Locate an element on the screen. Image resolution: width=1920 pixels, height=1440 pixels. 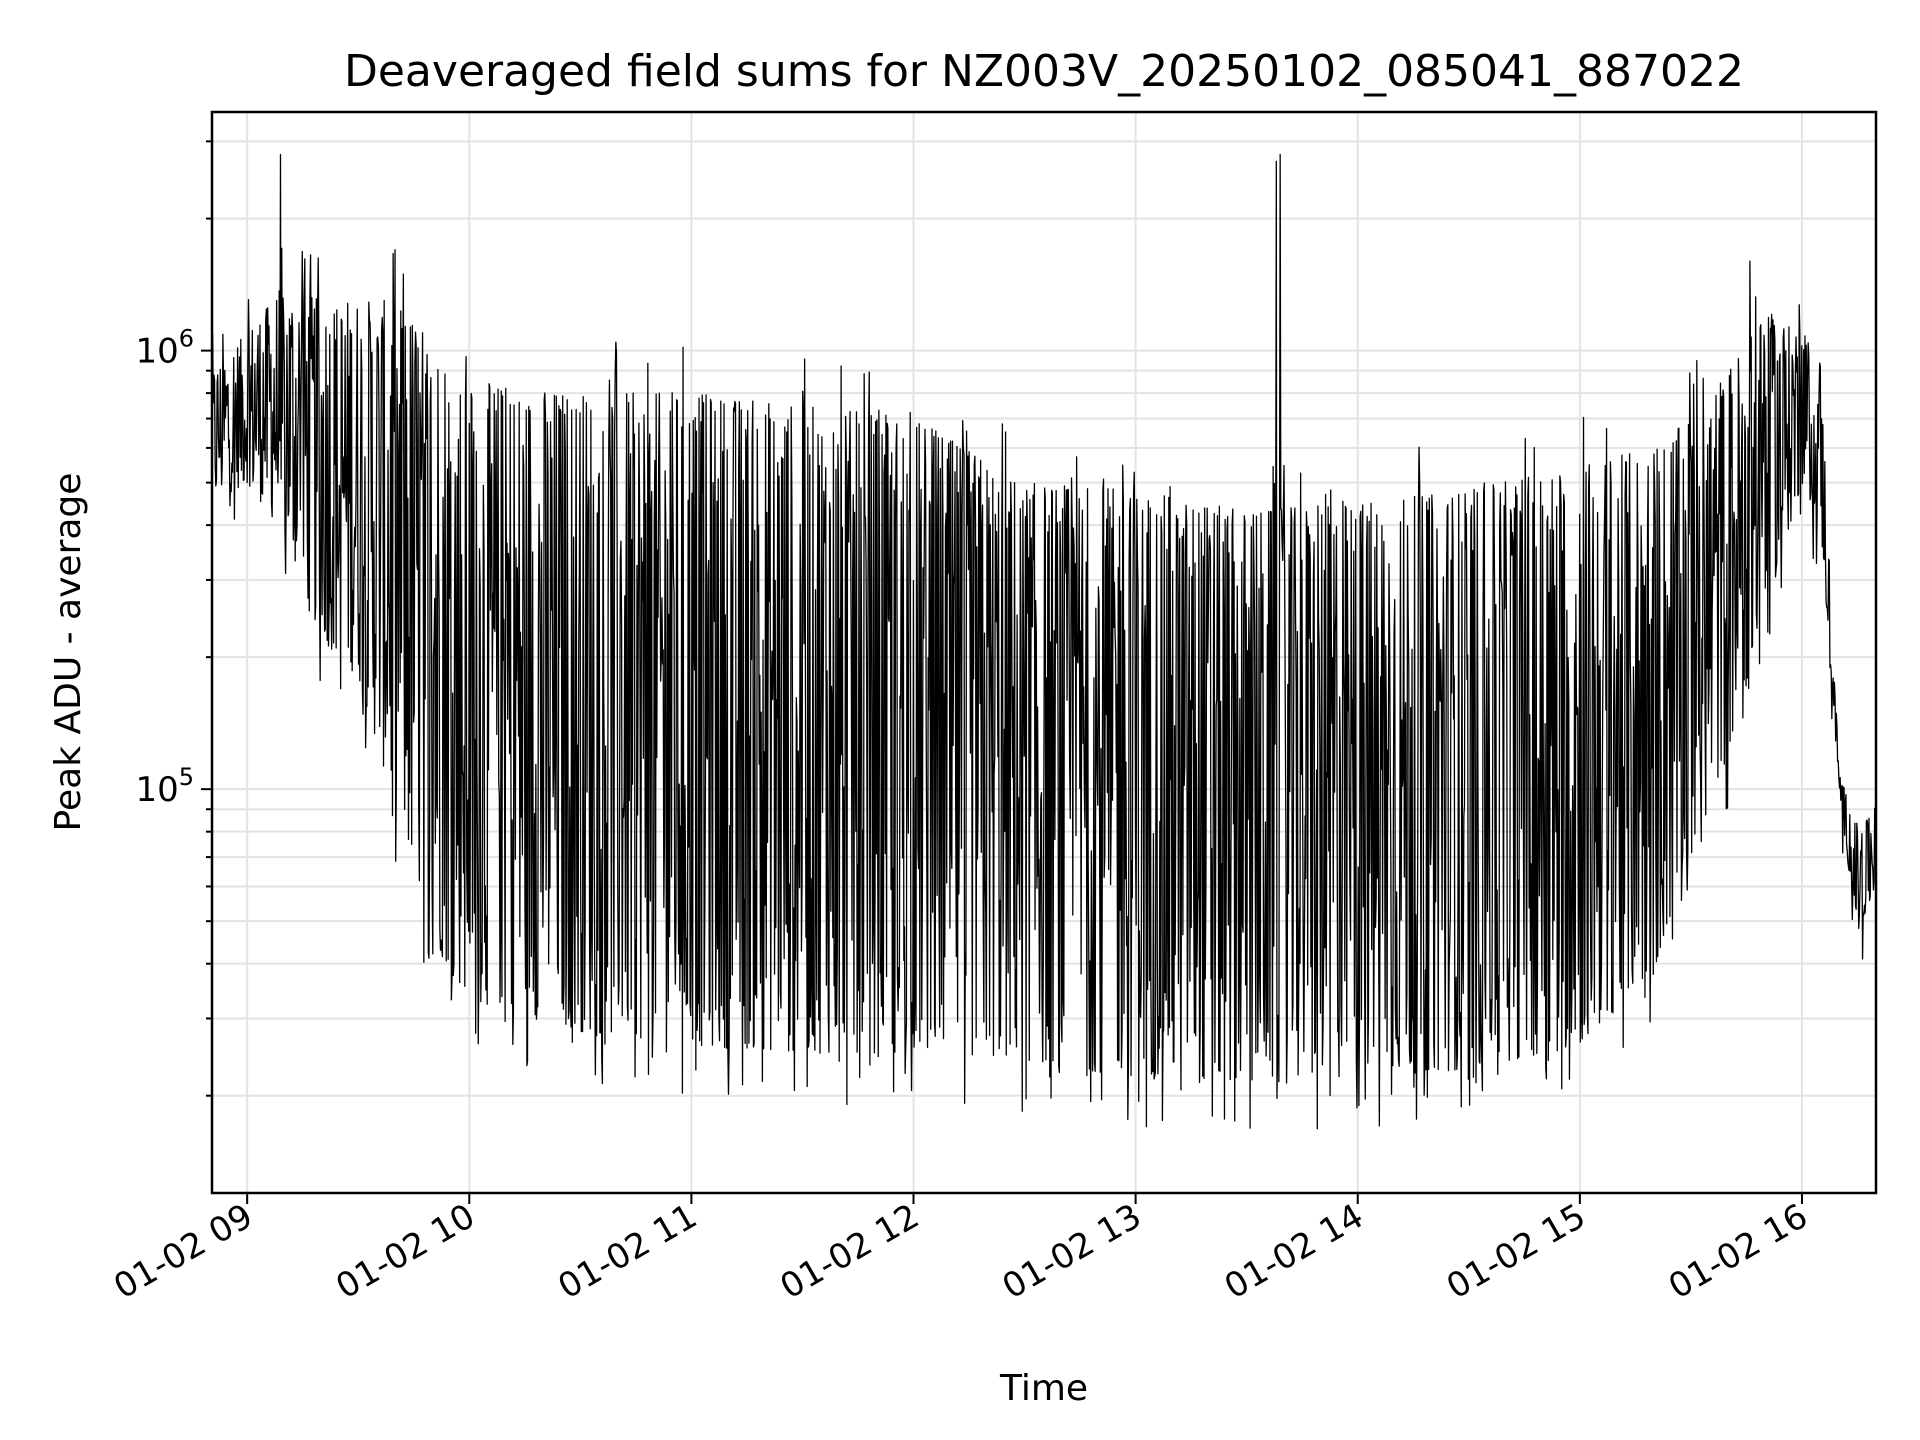
y-tick-label: 10⁵ is located at coordinates (164, 786).